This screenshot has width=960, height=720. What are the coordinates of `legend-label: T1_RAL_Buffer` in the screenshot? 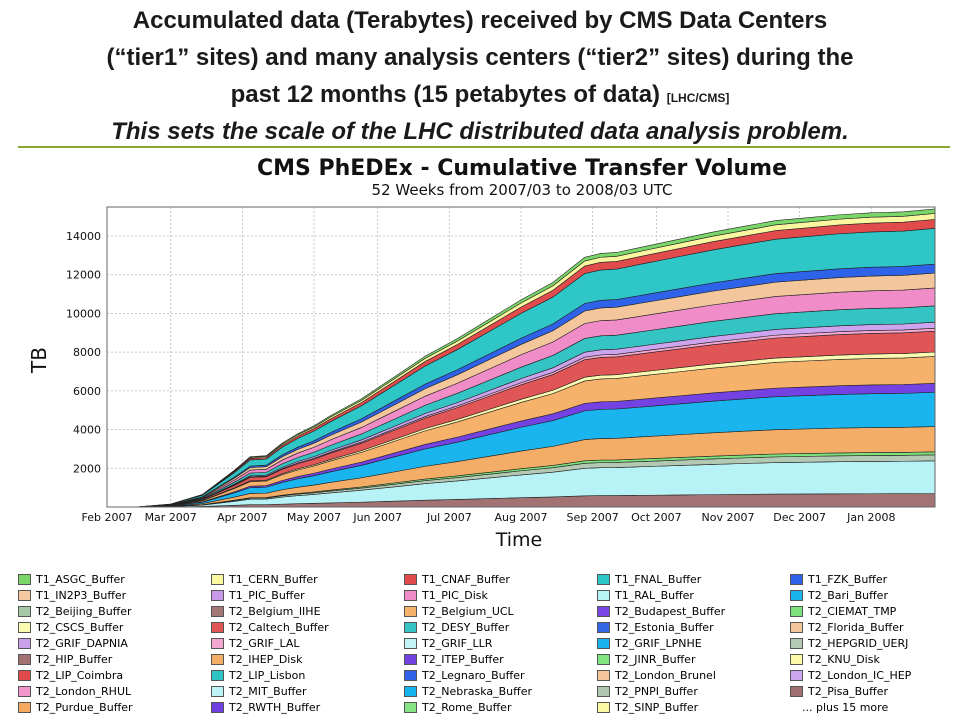 It's located at (654, 595).